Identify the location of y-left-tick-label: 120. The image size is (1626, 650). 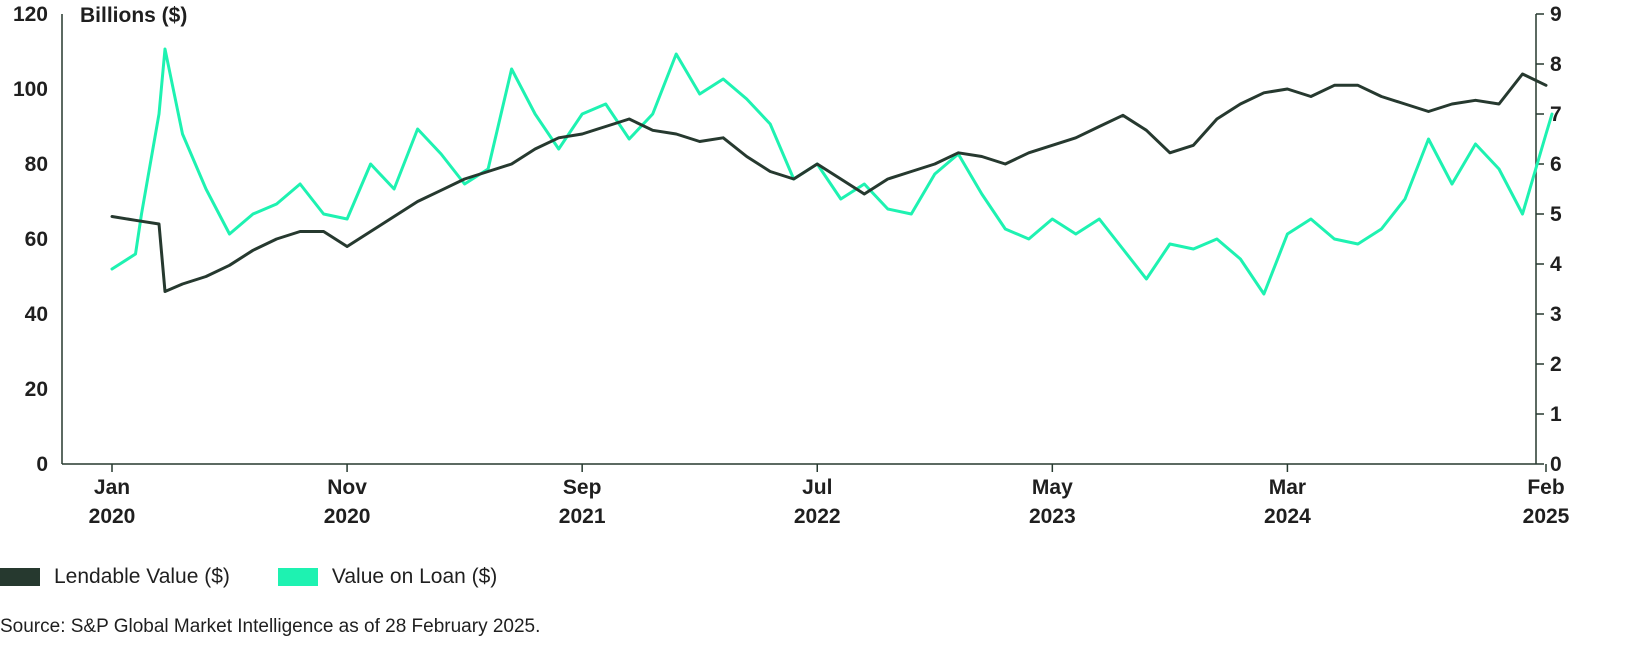
(30, 14).